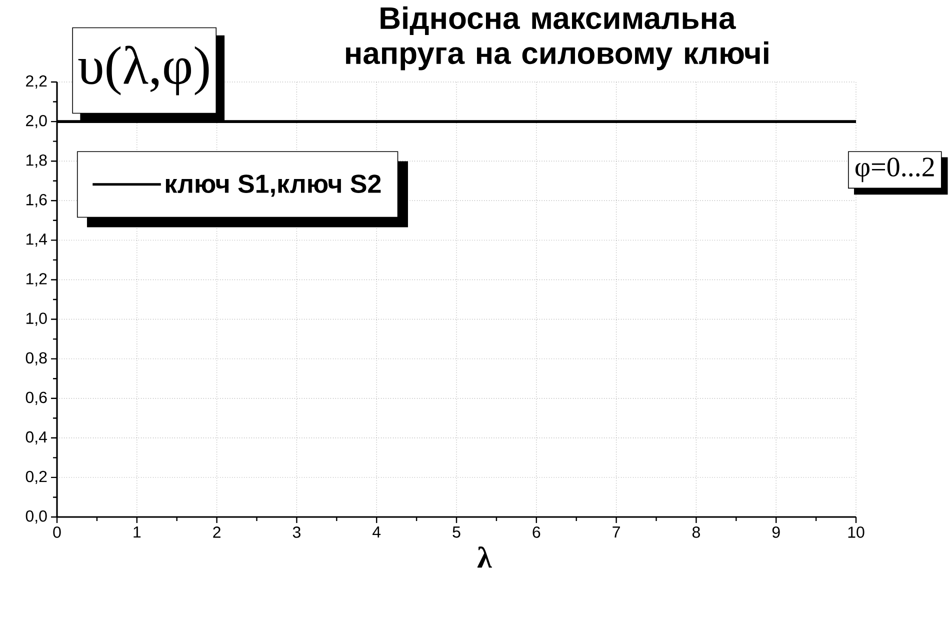 This screenshot has width=949, height=635. Describe the element at coordinates (36, 319) in the screenshot. I see `y-tick-label: 1,0` at that location.